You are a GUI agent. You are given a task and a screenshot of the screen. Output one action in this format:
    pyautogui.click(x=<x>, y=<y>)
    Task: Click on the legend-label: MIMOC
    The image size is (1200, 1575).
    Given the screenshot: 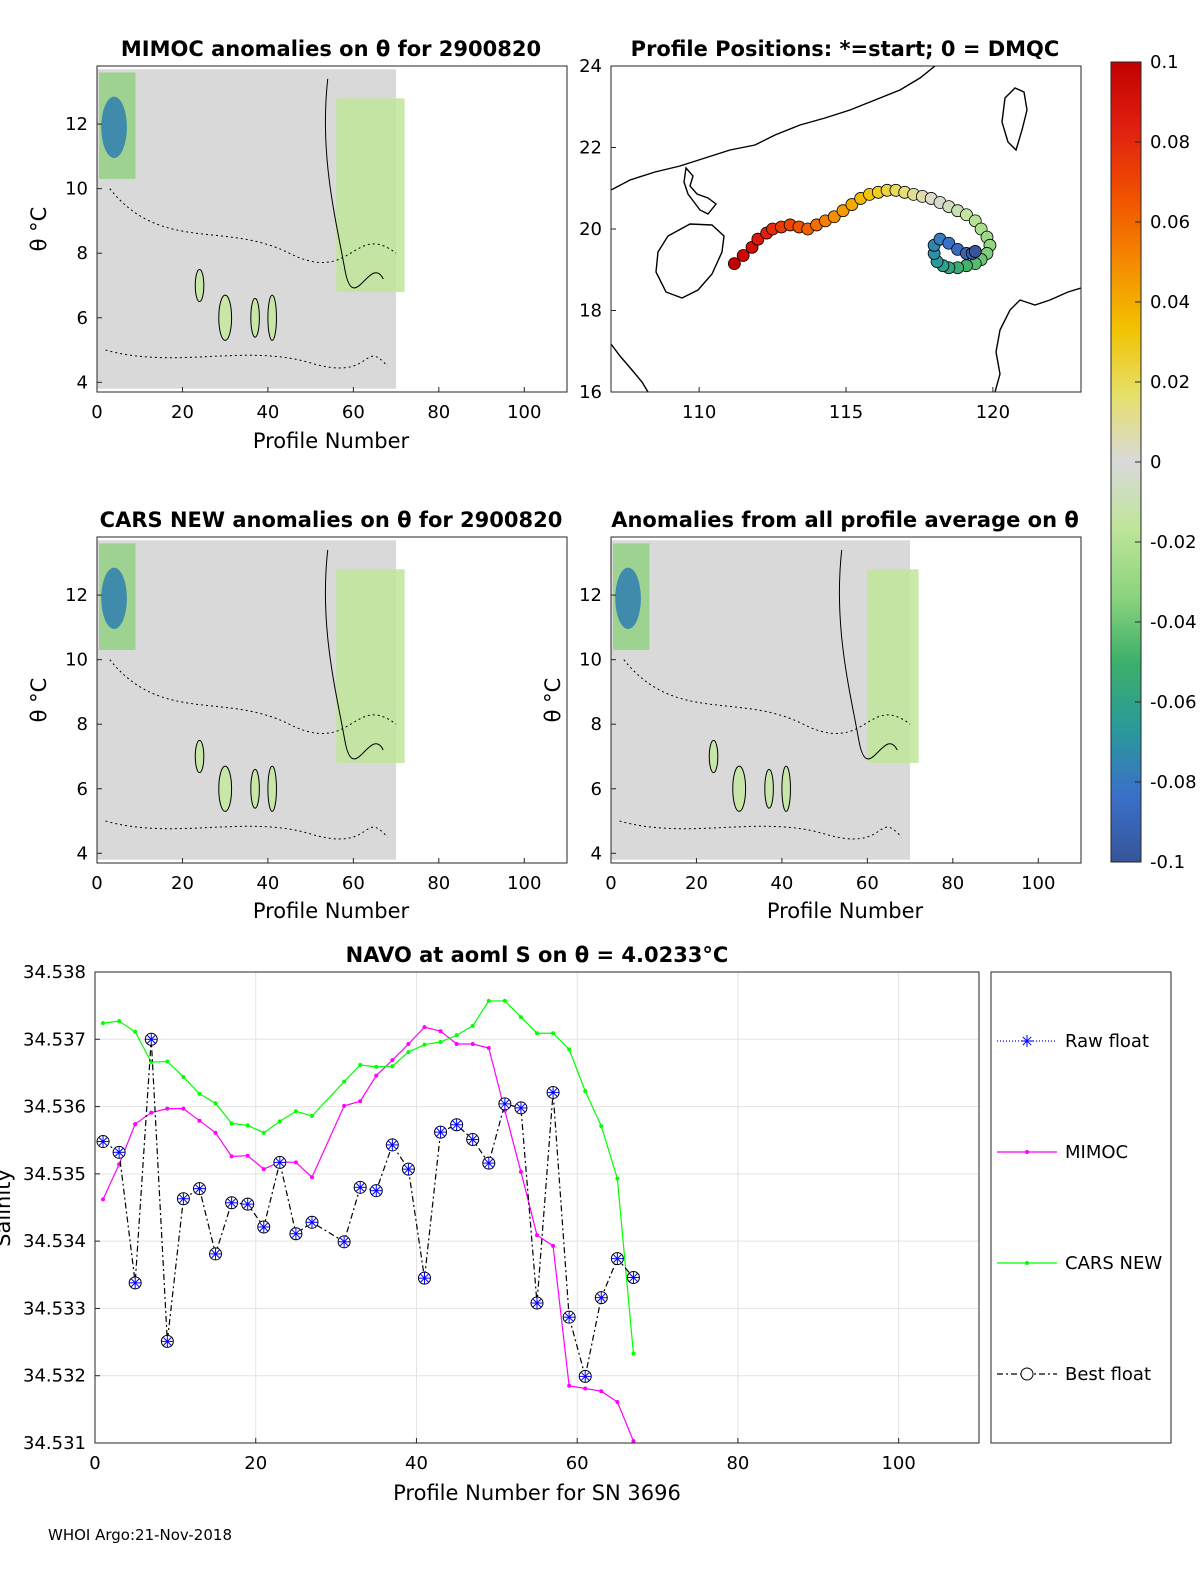 What is the action you would take?
    pyautogui.click(x=1096, y=1152)
    